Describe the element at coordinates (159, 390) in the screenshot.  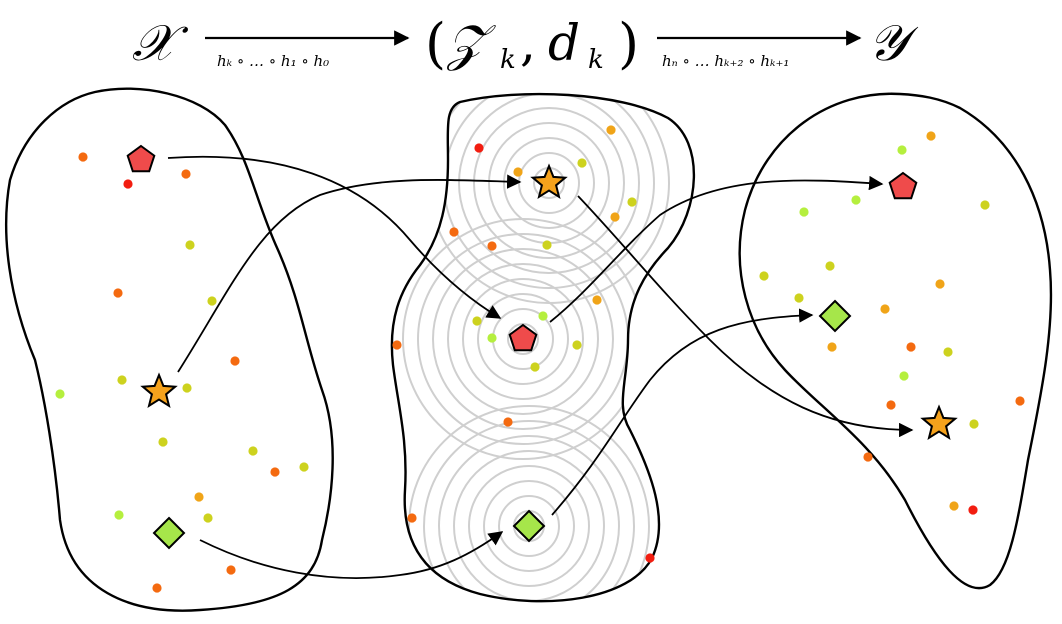
I see `star-marker-x` at that location.